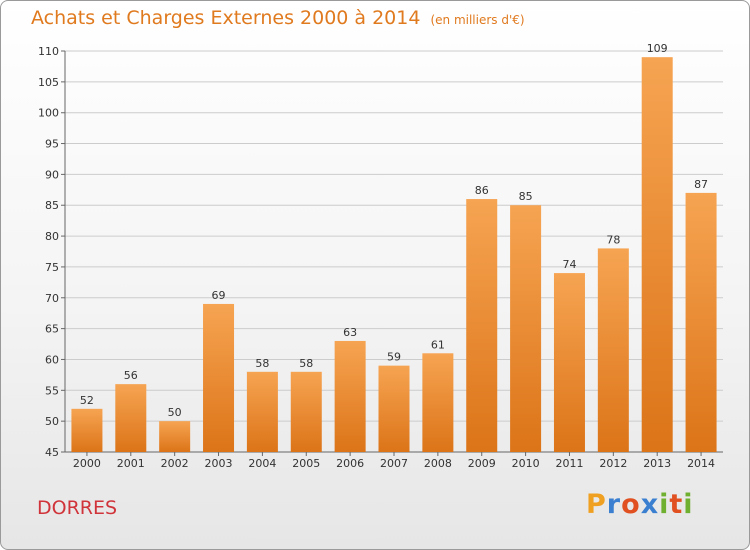 This screenshot has height=550, width=750. Describe the element at coordinates (131, 463) in the screenshot. I see `x-tick-label: 2001` at that location.